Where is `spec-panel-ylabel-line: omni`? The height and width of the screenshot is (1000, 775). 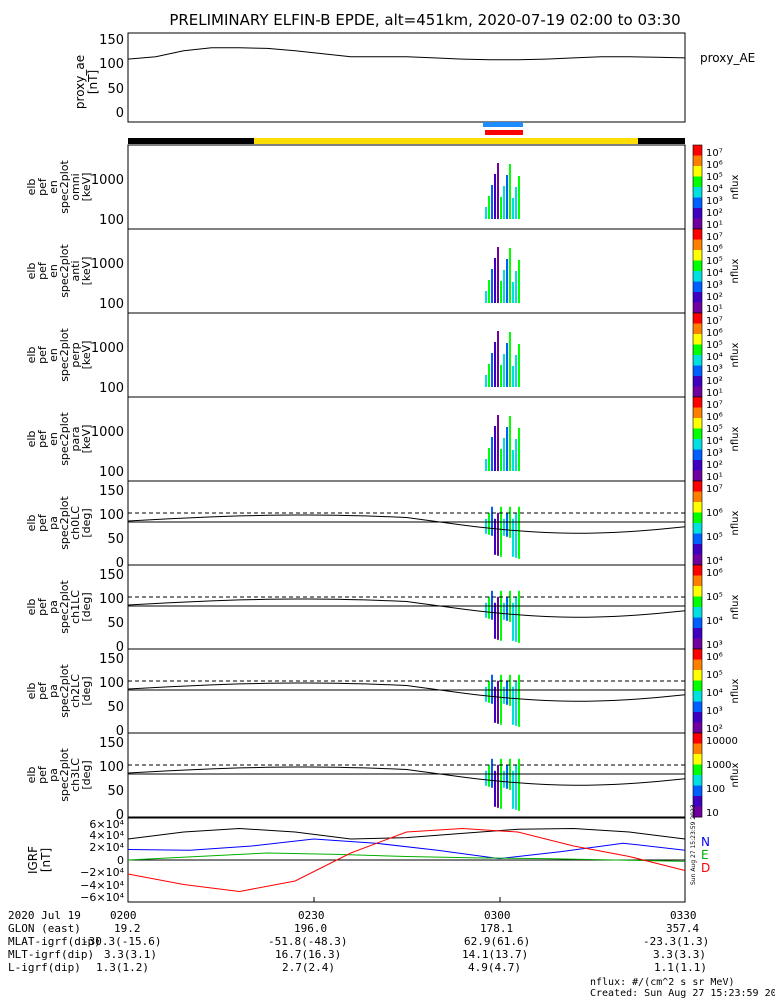
spec-panel-ylabel-line: omni is located at coordinates (75, 186).